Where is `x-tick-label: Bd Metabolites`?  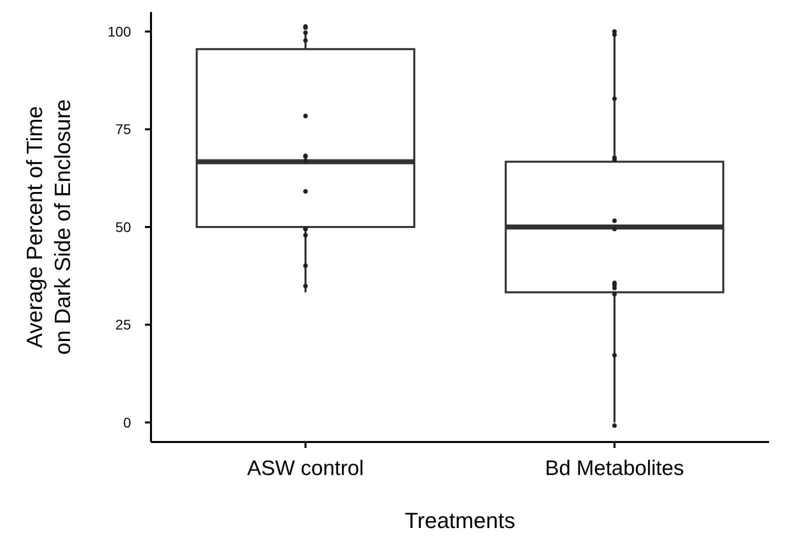 x-tick-label: Bd Metabolites is located at coordinates (614, 468).